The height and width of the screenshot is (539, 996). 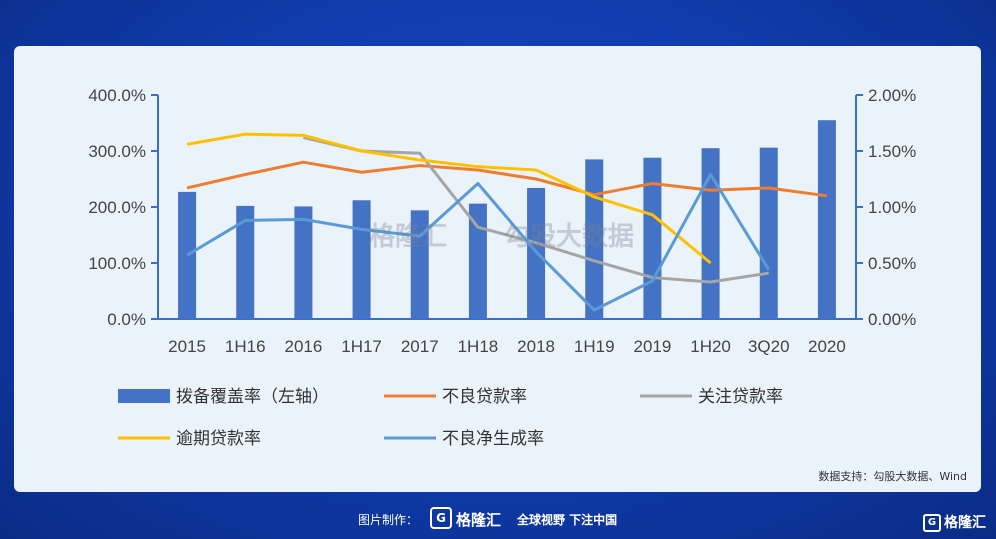 I want to click on x-tick-label: 2017, so click(x=420, y=346).